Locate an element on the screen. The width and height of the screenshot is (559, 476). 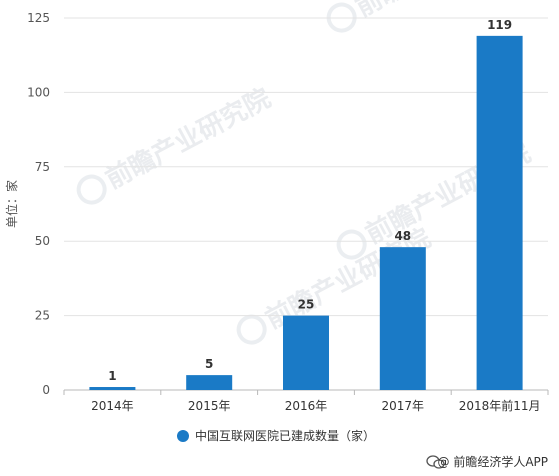
data-label: 1 is located at coordinates (112, 376).